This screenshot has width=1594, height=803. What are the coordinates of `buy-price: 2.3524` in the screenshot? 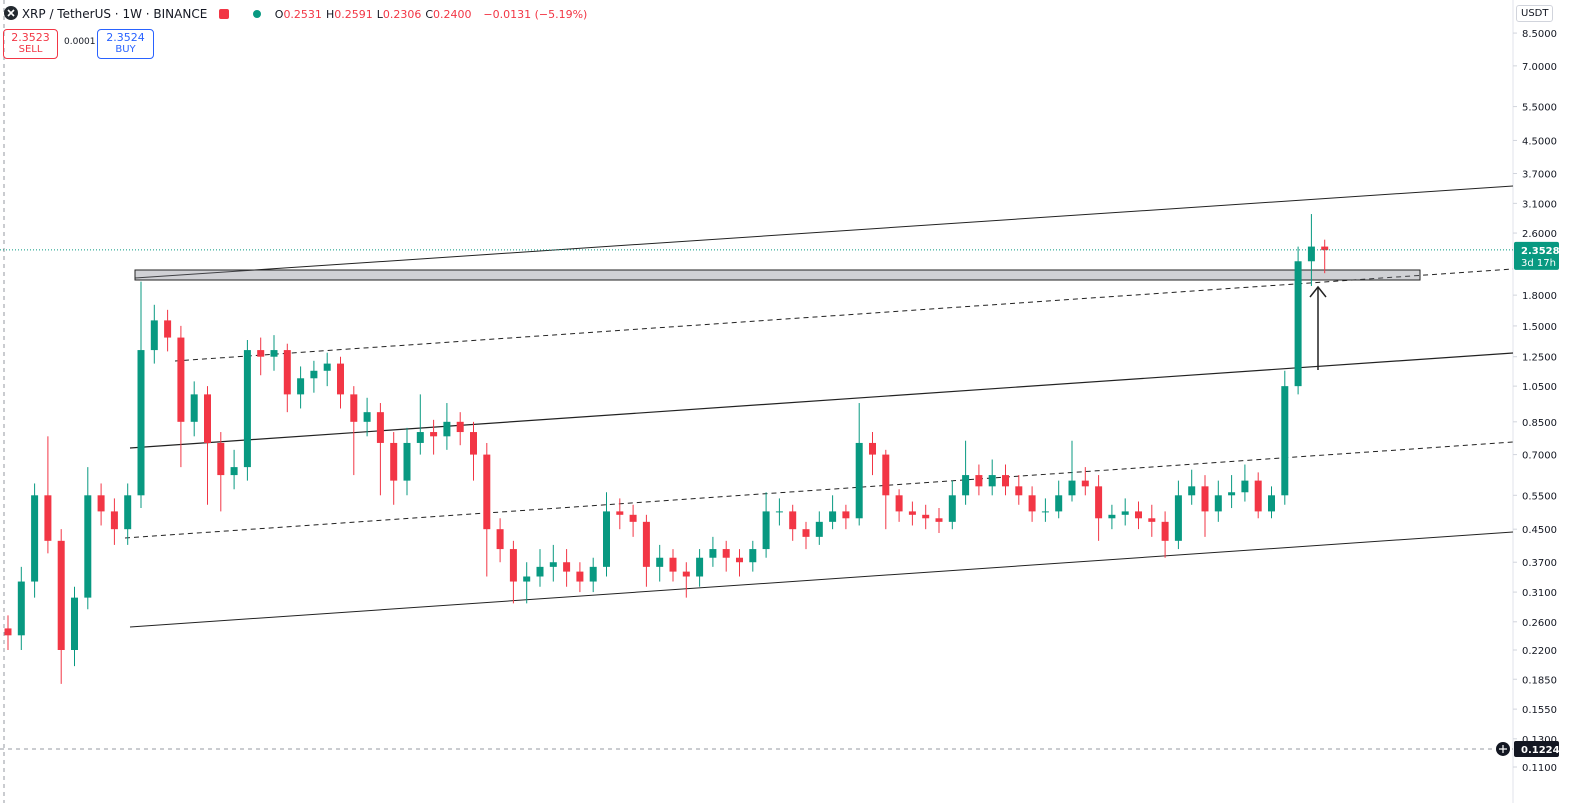 It's located at (125, 37).